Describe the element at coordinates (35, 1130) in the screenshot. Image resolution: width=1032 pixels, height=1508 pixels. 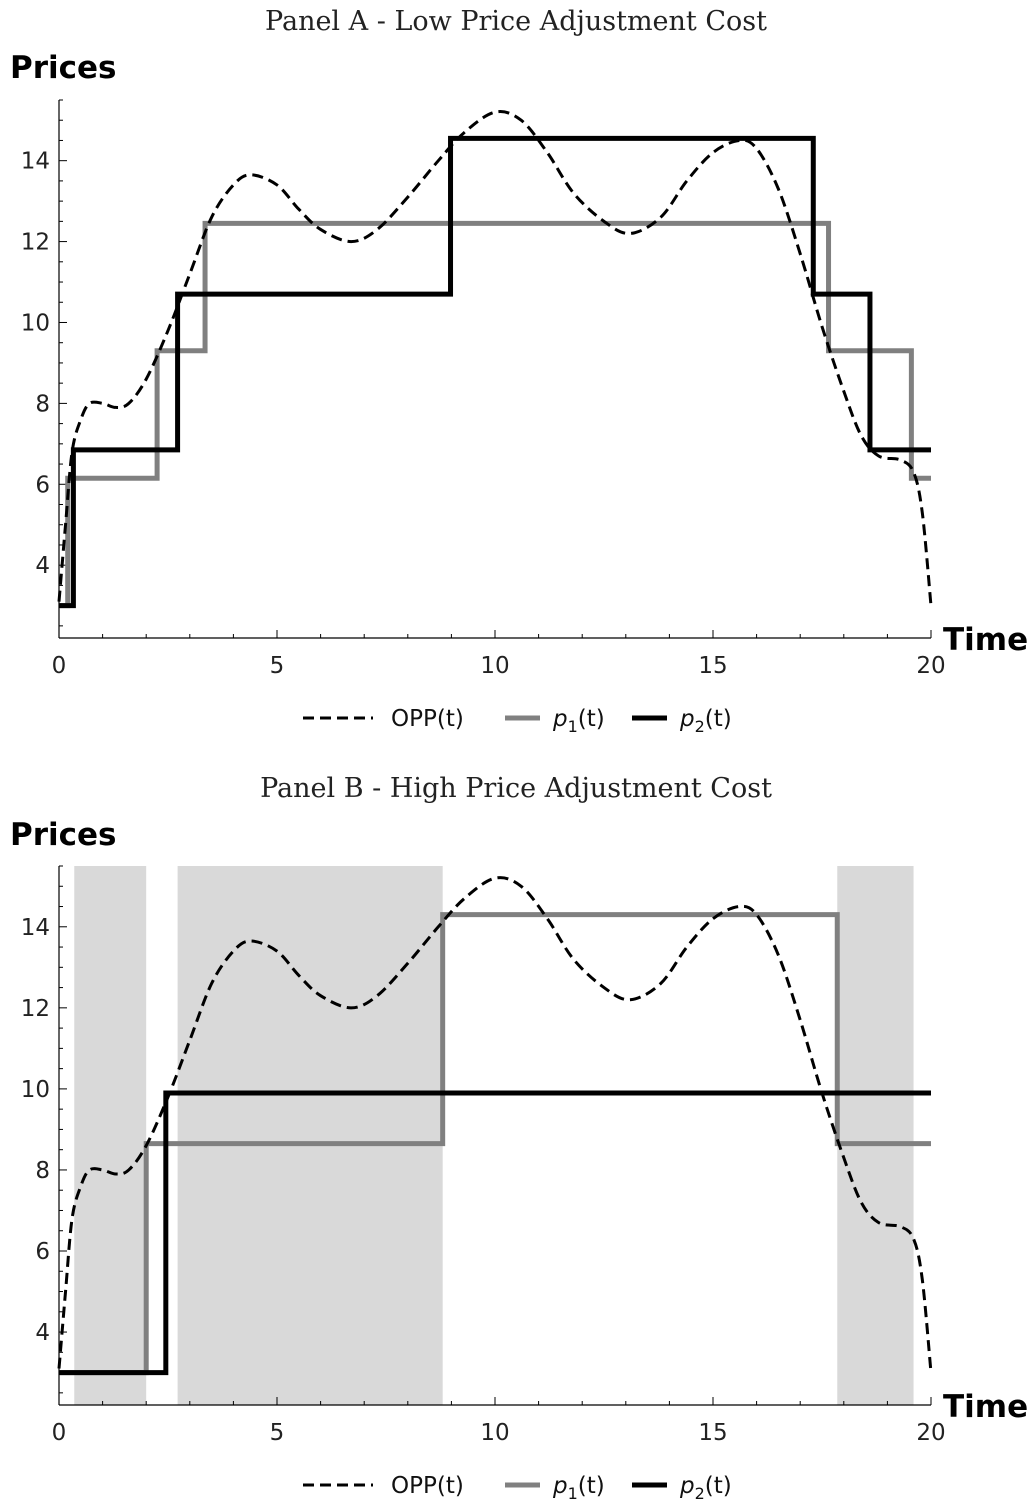
I see `panel-b-y-tick-labels: 4 6 8 10 12 14` at that location.